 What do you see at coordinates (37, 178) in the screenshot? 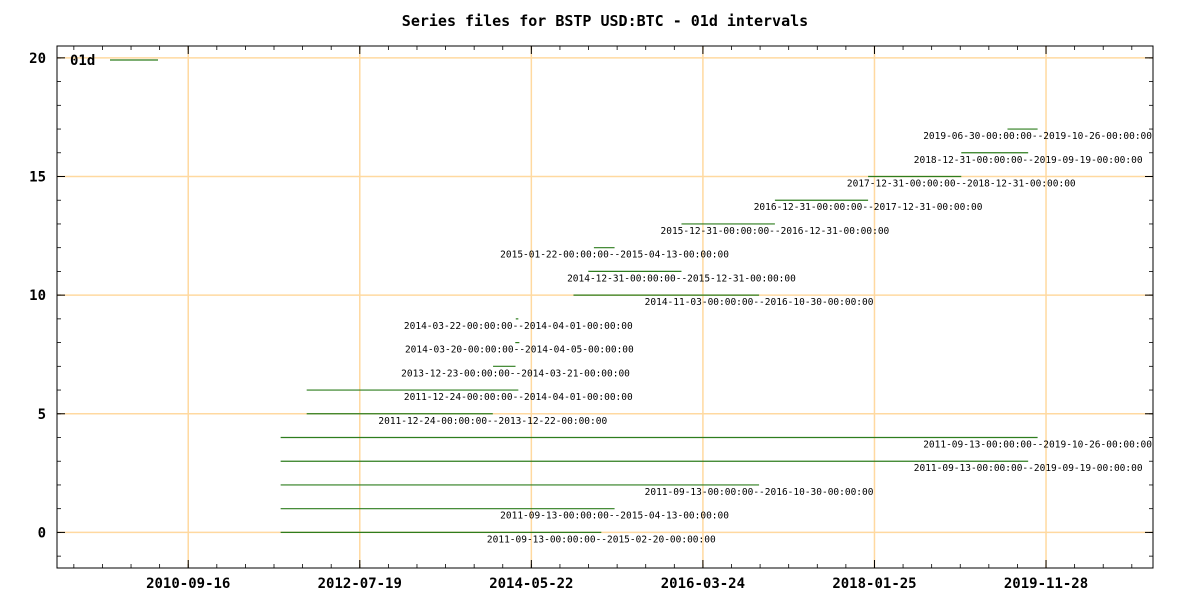
I see `y-tick-label: 15` at bounding box center [37, 178].